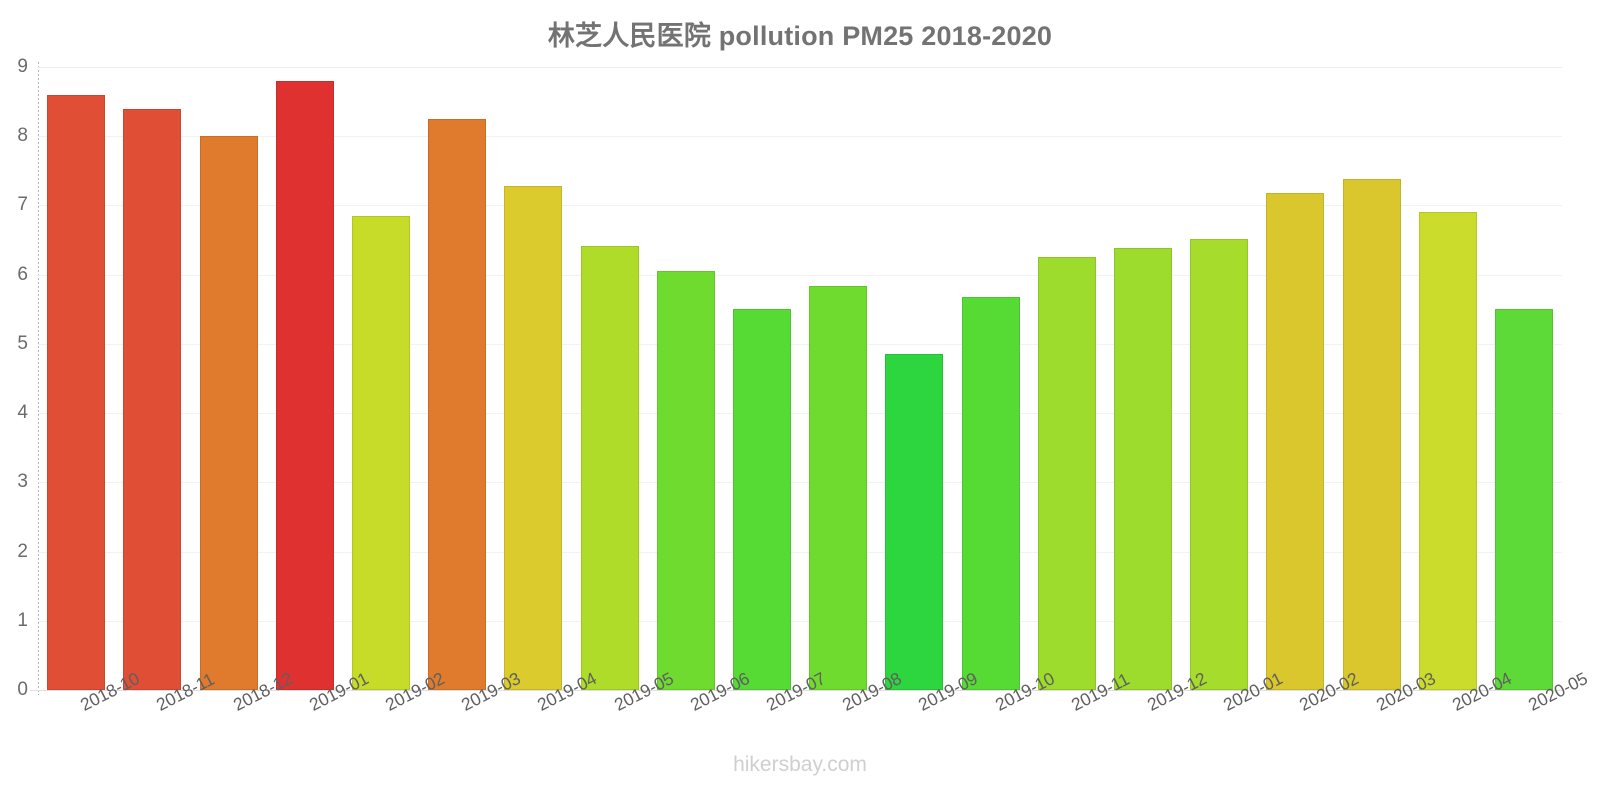  I want to click on y-tick-label: 4, so click(22, 413).